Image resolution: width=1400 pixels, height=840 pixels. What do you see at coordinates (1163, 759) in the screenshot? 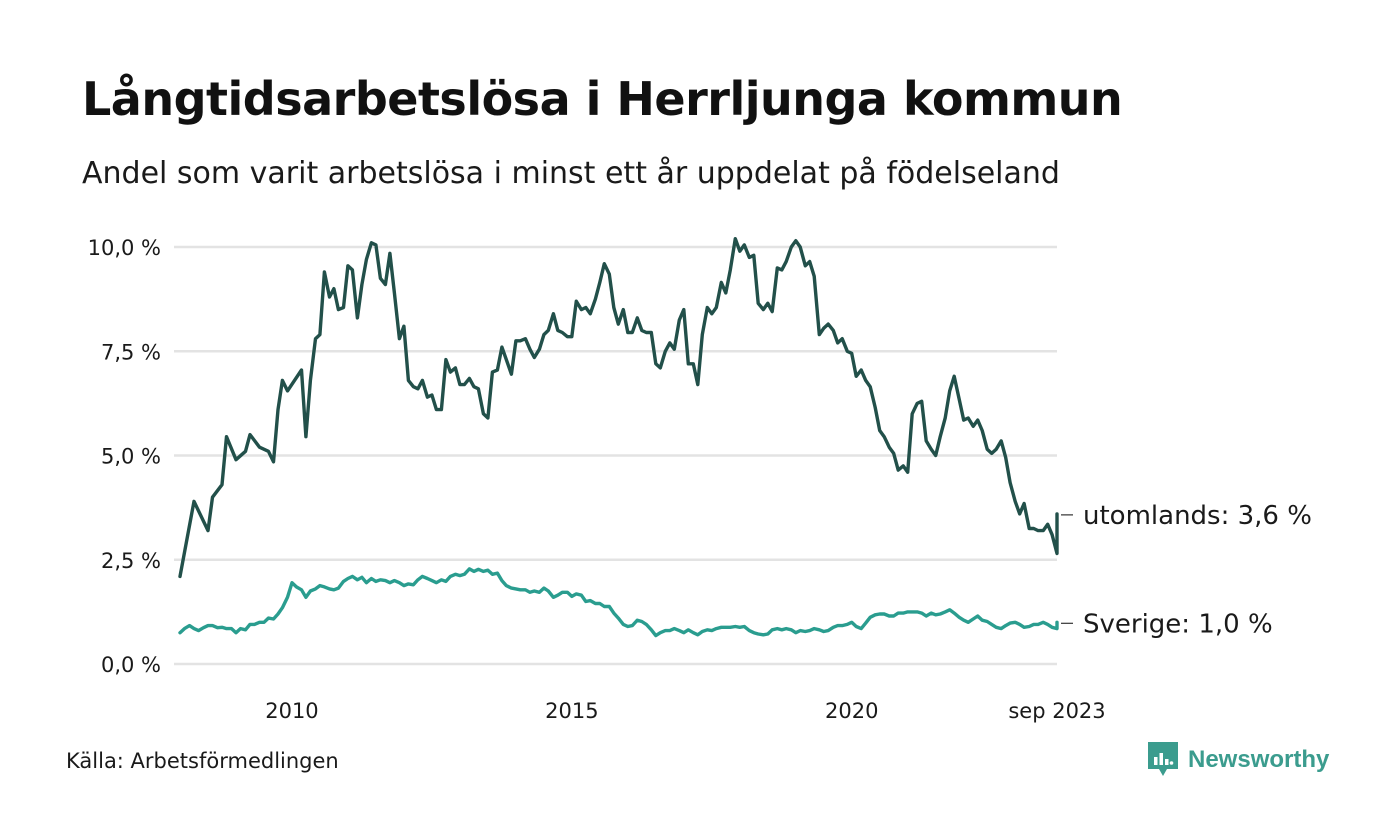
I see `newsworthy-logo-icon` at bounding box center [1163, 759].